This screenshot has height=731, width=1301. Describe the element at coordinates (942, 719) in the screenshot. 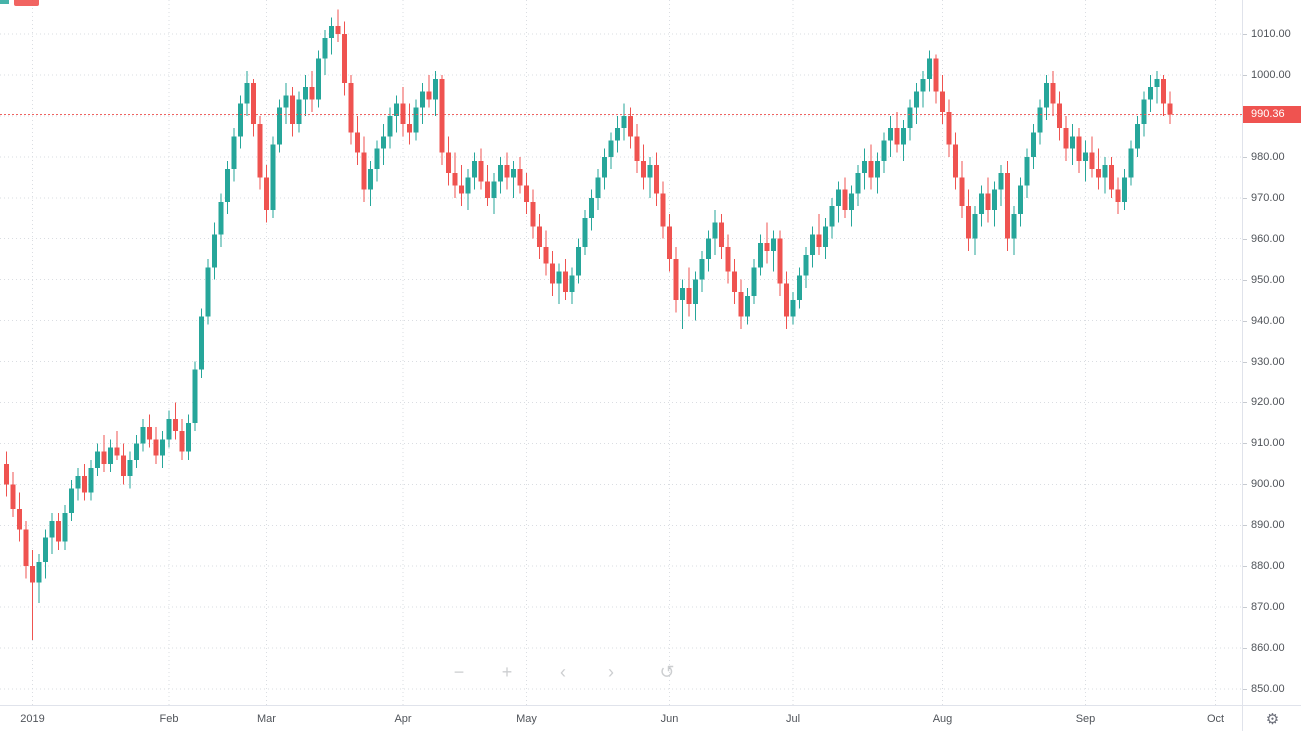

I see `time-axis-label: Aug` at that location.